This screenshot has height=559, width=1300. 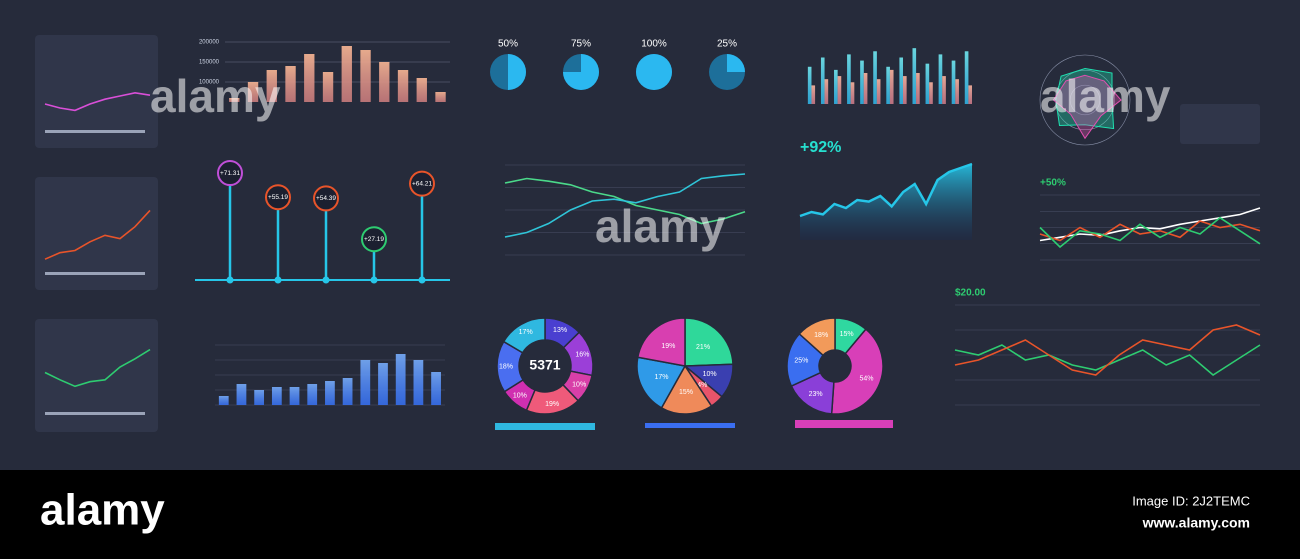 What do you see at coordinates (508, 44) in the screenshot?
I see `gauge-label: 50%` at bounding box center [508, 44].